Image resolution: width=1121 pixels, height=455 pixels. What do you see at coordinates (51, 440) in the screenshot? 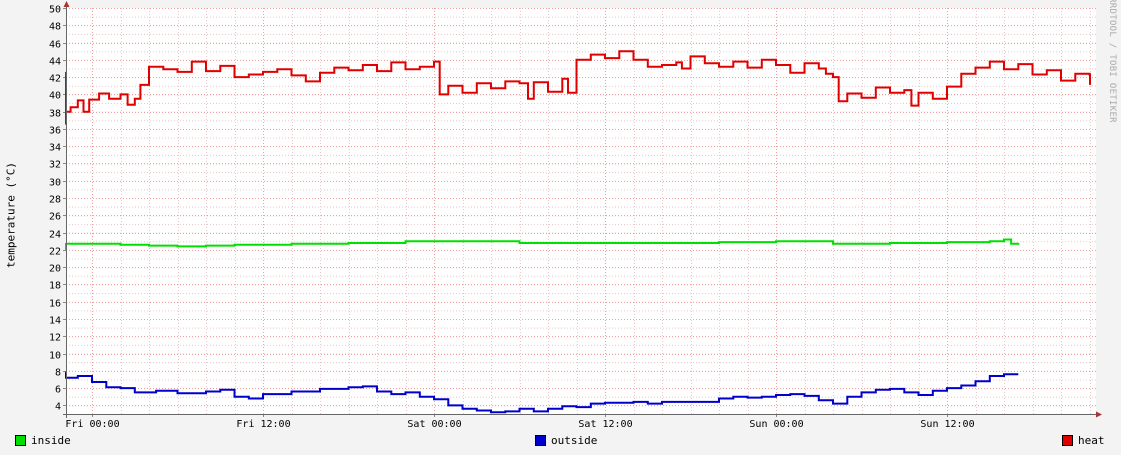
I see `legend-label-inside: inside` at bounding box center [51, 440].